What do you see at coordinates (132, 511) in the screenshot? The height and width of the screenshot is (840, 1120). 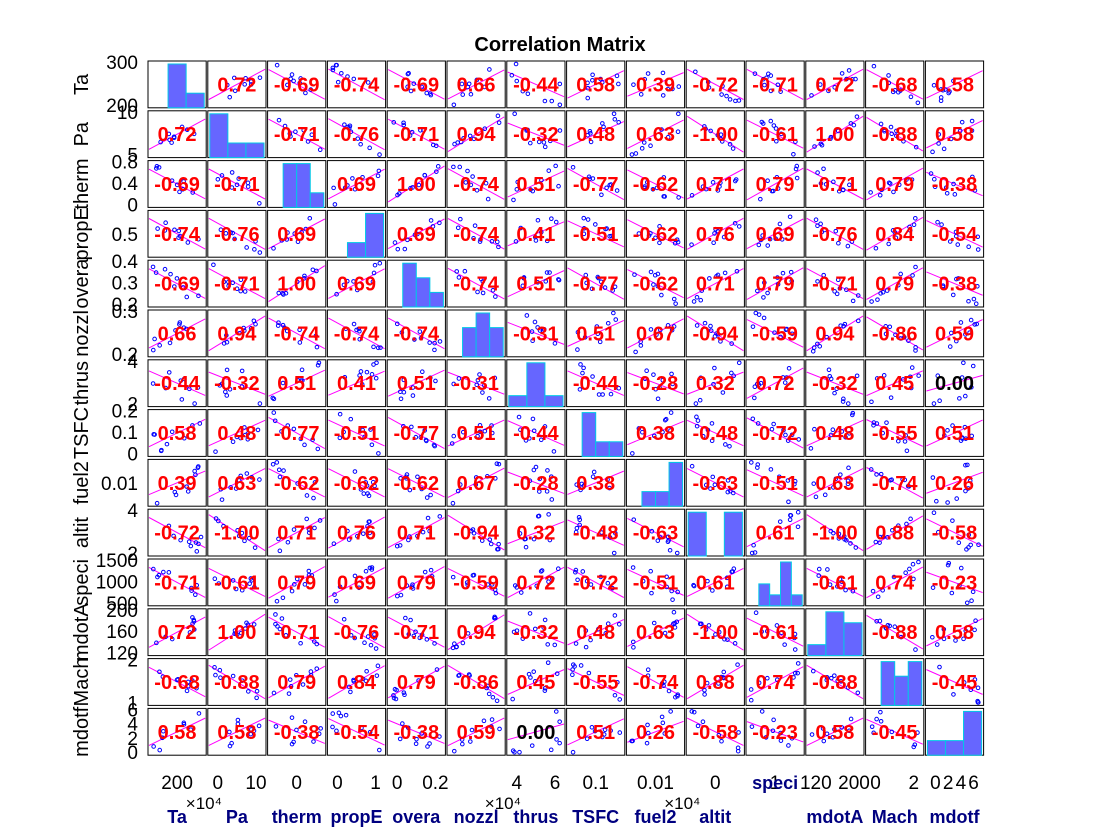 I see `y-tick-label: 4` at bounding box center [132, 511].